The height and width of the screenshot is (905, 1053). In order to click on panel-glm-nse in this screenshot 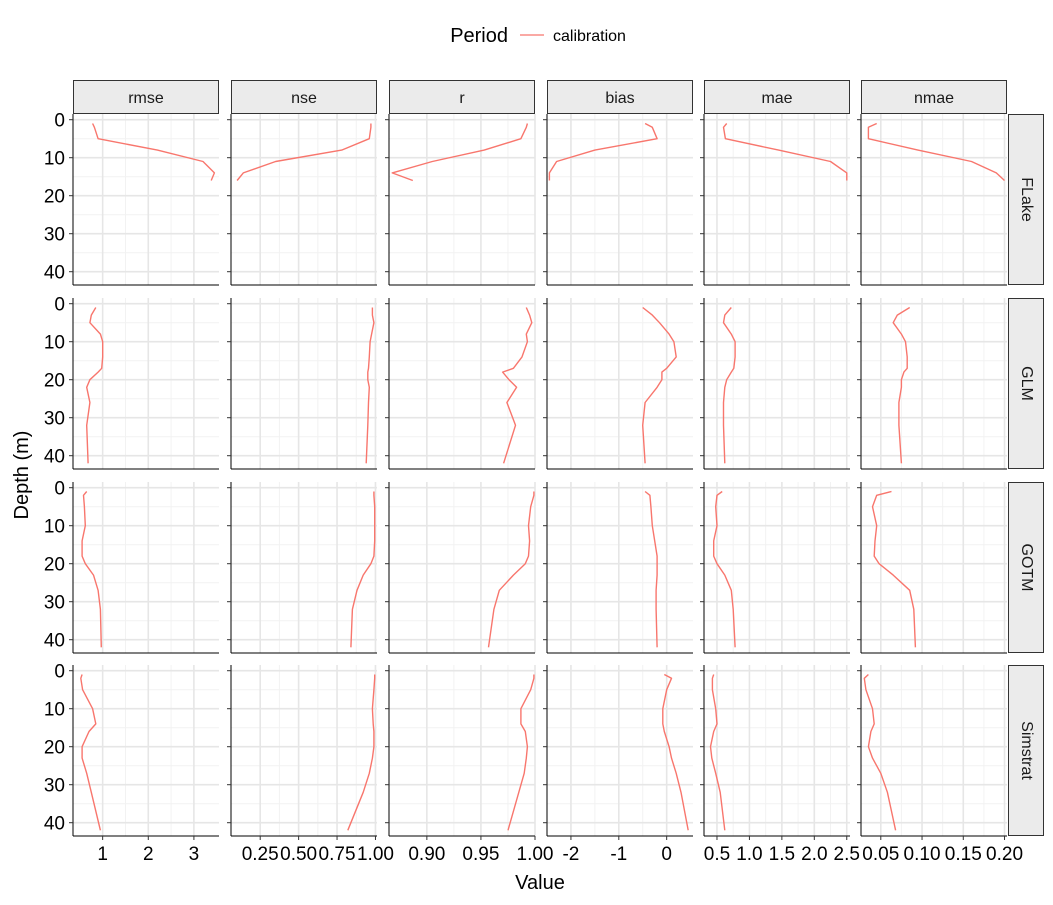, I will do `click(303, 384)`.